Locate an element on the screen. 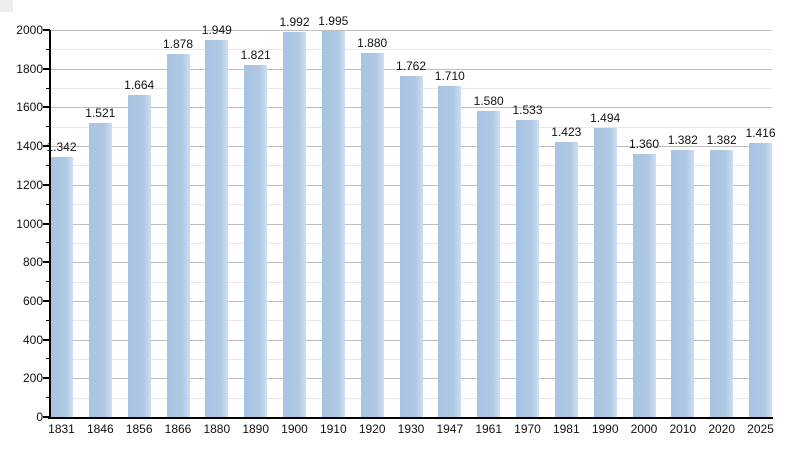 This screenshot has height=450, width=800. bar-value-label: 1.342 is located at coordinates (61, 147).